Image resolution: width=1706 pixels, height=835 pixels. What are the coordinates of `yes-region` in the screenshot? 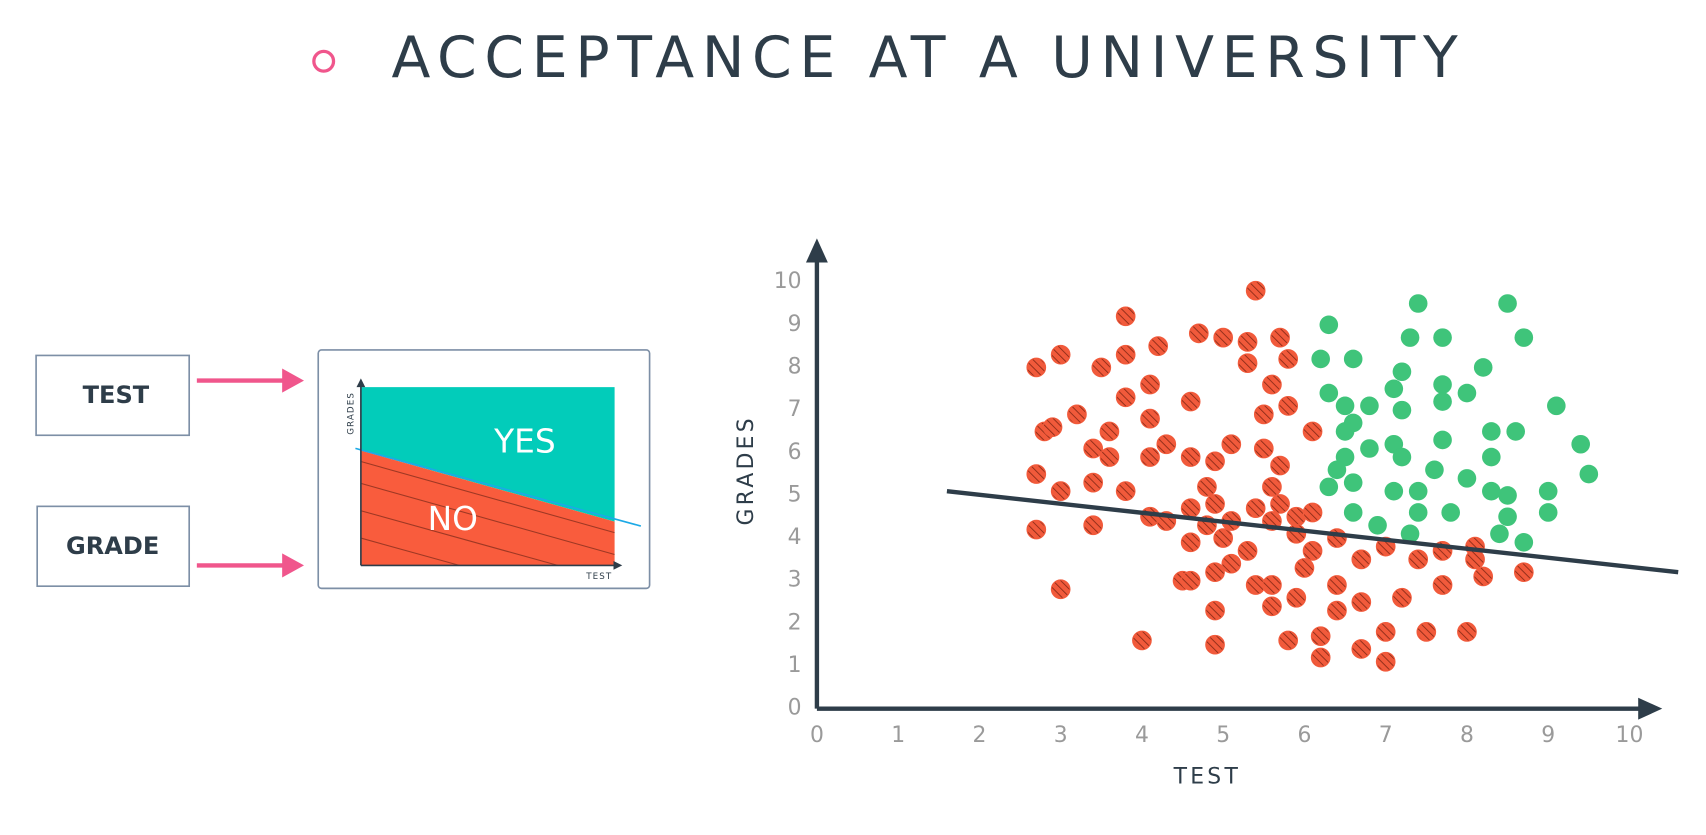 It's located at (487, 454).